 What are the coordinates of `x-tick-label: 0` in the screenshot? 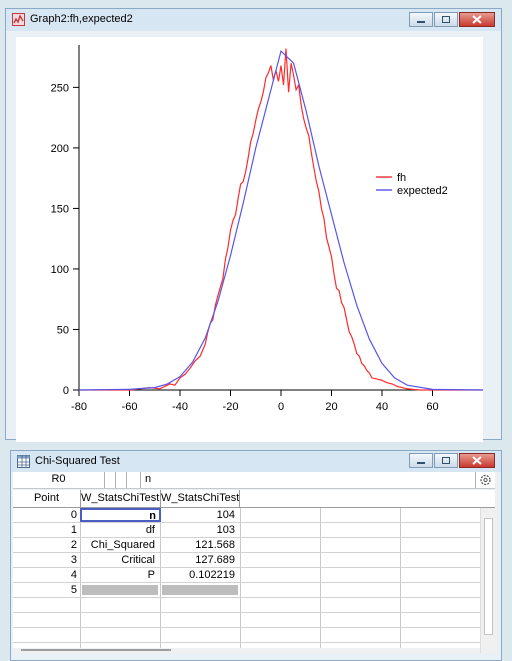 It's located at (281, 407).